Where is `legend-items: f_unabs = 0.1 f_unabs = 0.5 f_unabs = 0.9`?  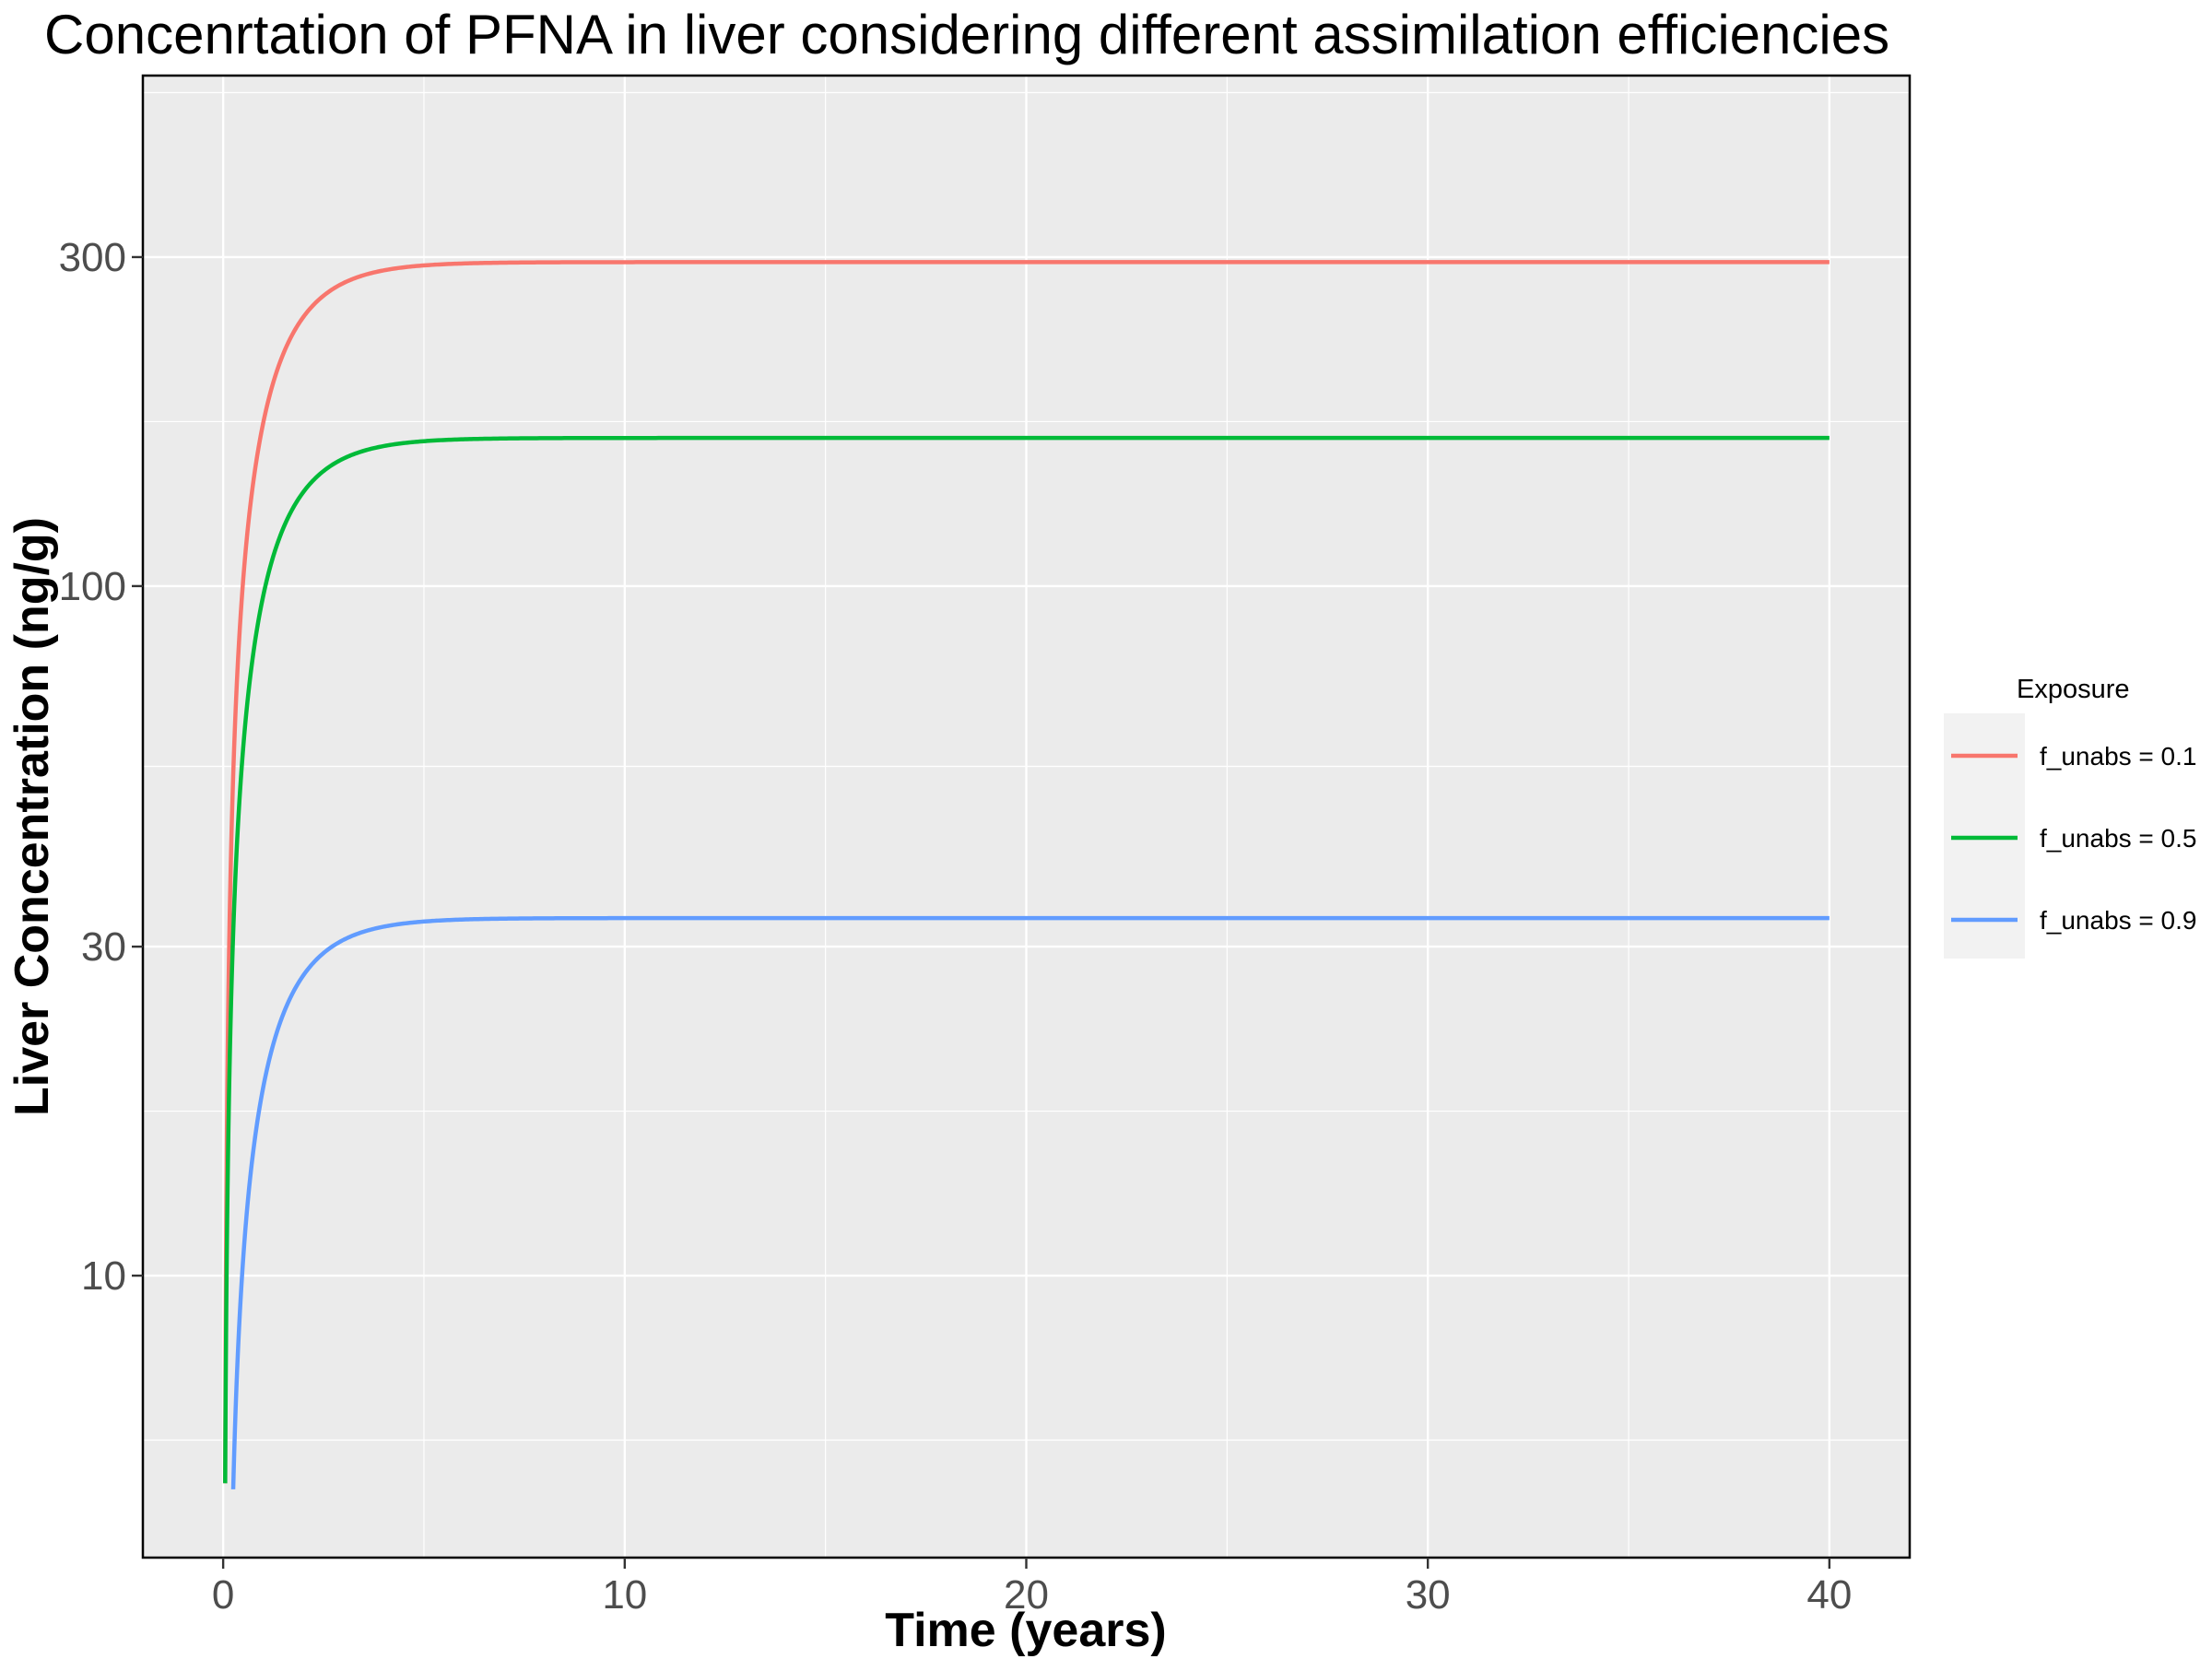
legend-items: f_unabs = 0.1 f_unabs = 0.5 f_unabs = 0.9 is located at coordinates (2073, 838).